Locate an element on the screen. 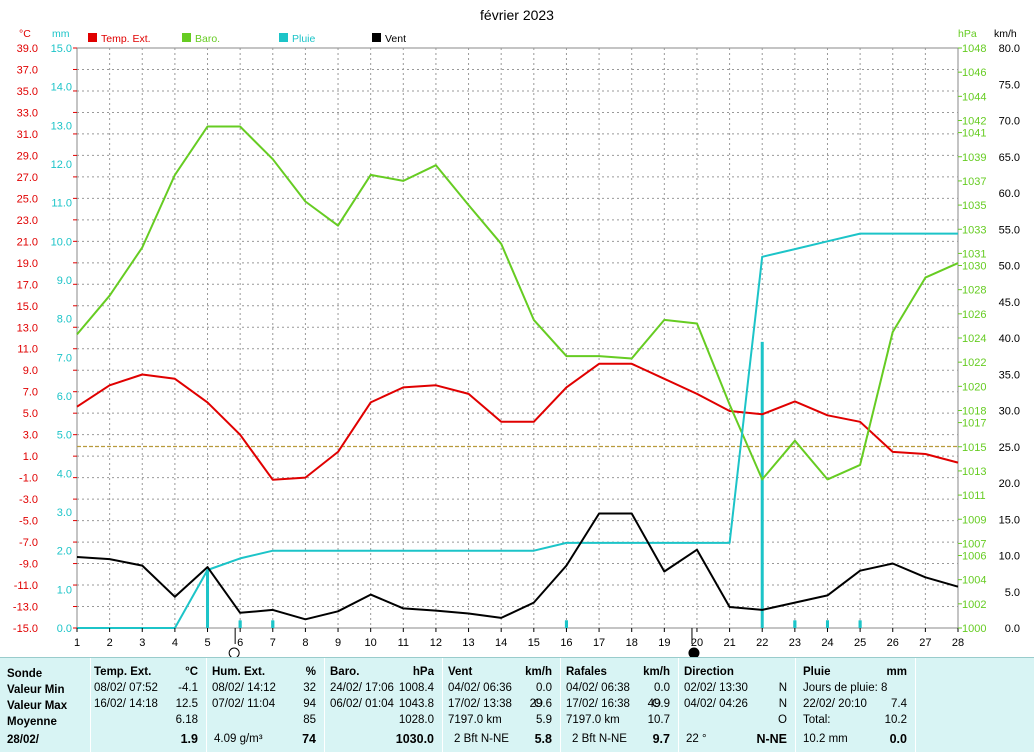 The image size is (1034, 752). hum-max-value: 94 is located at coordinates (309, 704).